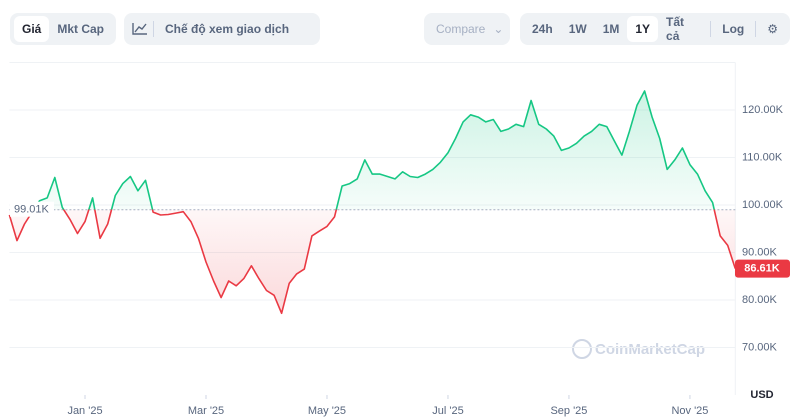 This screenshot has height=420, width=800. I want to click on price-tag, so click(762, 268).